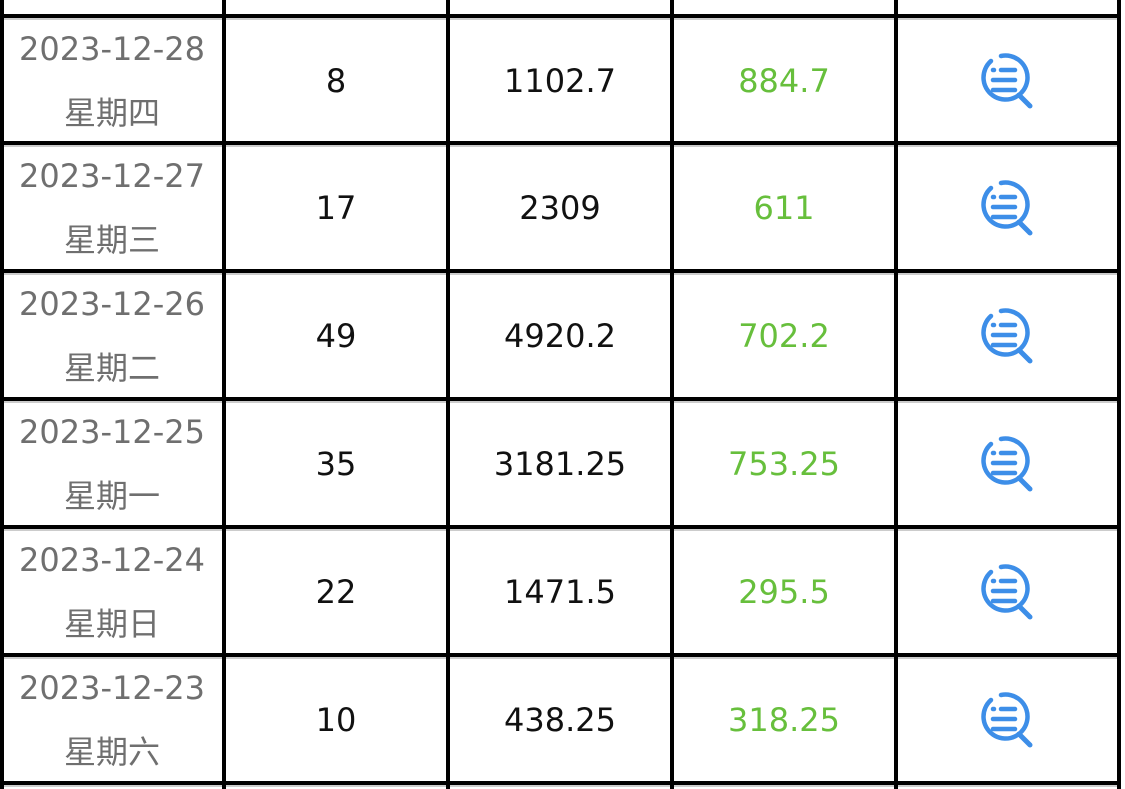  What do you see at coordinates (112, 49) in the screenshot?
I see `date-text: 2023-12-28` at bounding box center [112, 49].